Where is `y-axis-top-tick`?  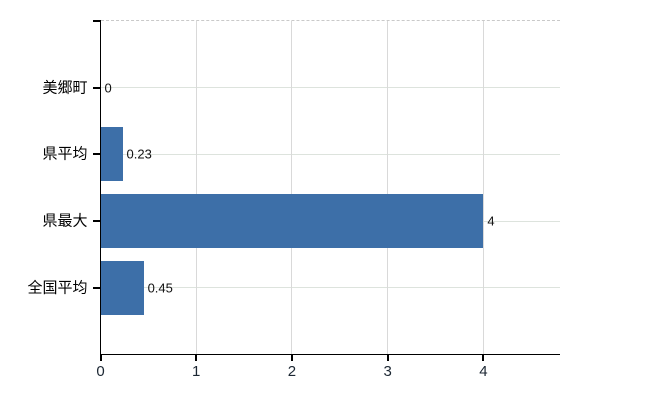
y-axis-top-tick is located at coordinates (96, 21).